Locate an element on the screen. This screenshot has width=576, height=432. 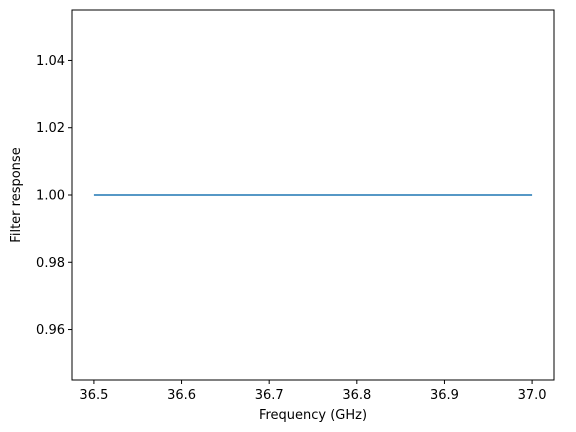
x-tick-label: 36.9 is located at coordinates (444, 395).